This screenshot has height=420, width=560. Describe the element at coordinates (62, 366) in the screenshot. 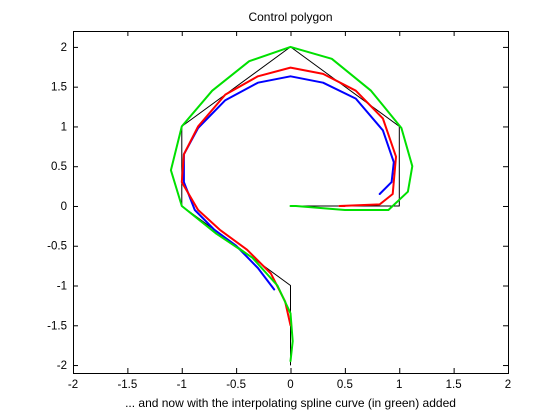

I see `y-tick-label: -2` at that location.